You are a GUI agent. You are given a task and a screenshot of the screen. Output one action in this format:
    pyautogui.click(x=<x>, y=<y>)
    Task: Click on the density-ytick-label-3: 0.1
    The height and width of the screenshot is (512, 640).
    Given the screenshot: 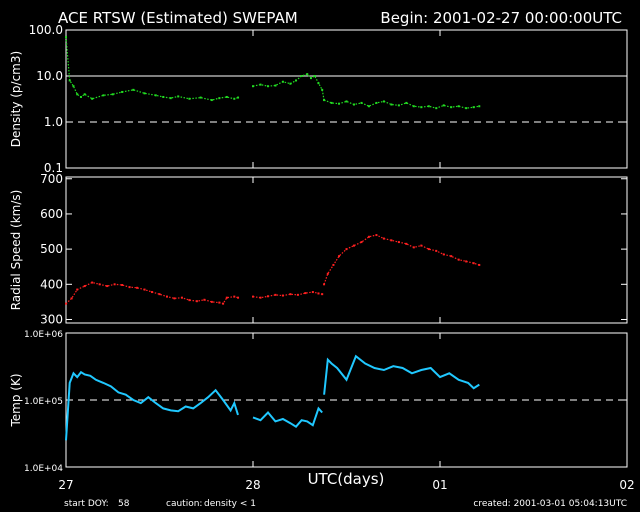 What is the action you would take?
    pyautogui.click(x=53, y=168)
    